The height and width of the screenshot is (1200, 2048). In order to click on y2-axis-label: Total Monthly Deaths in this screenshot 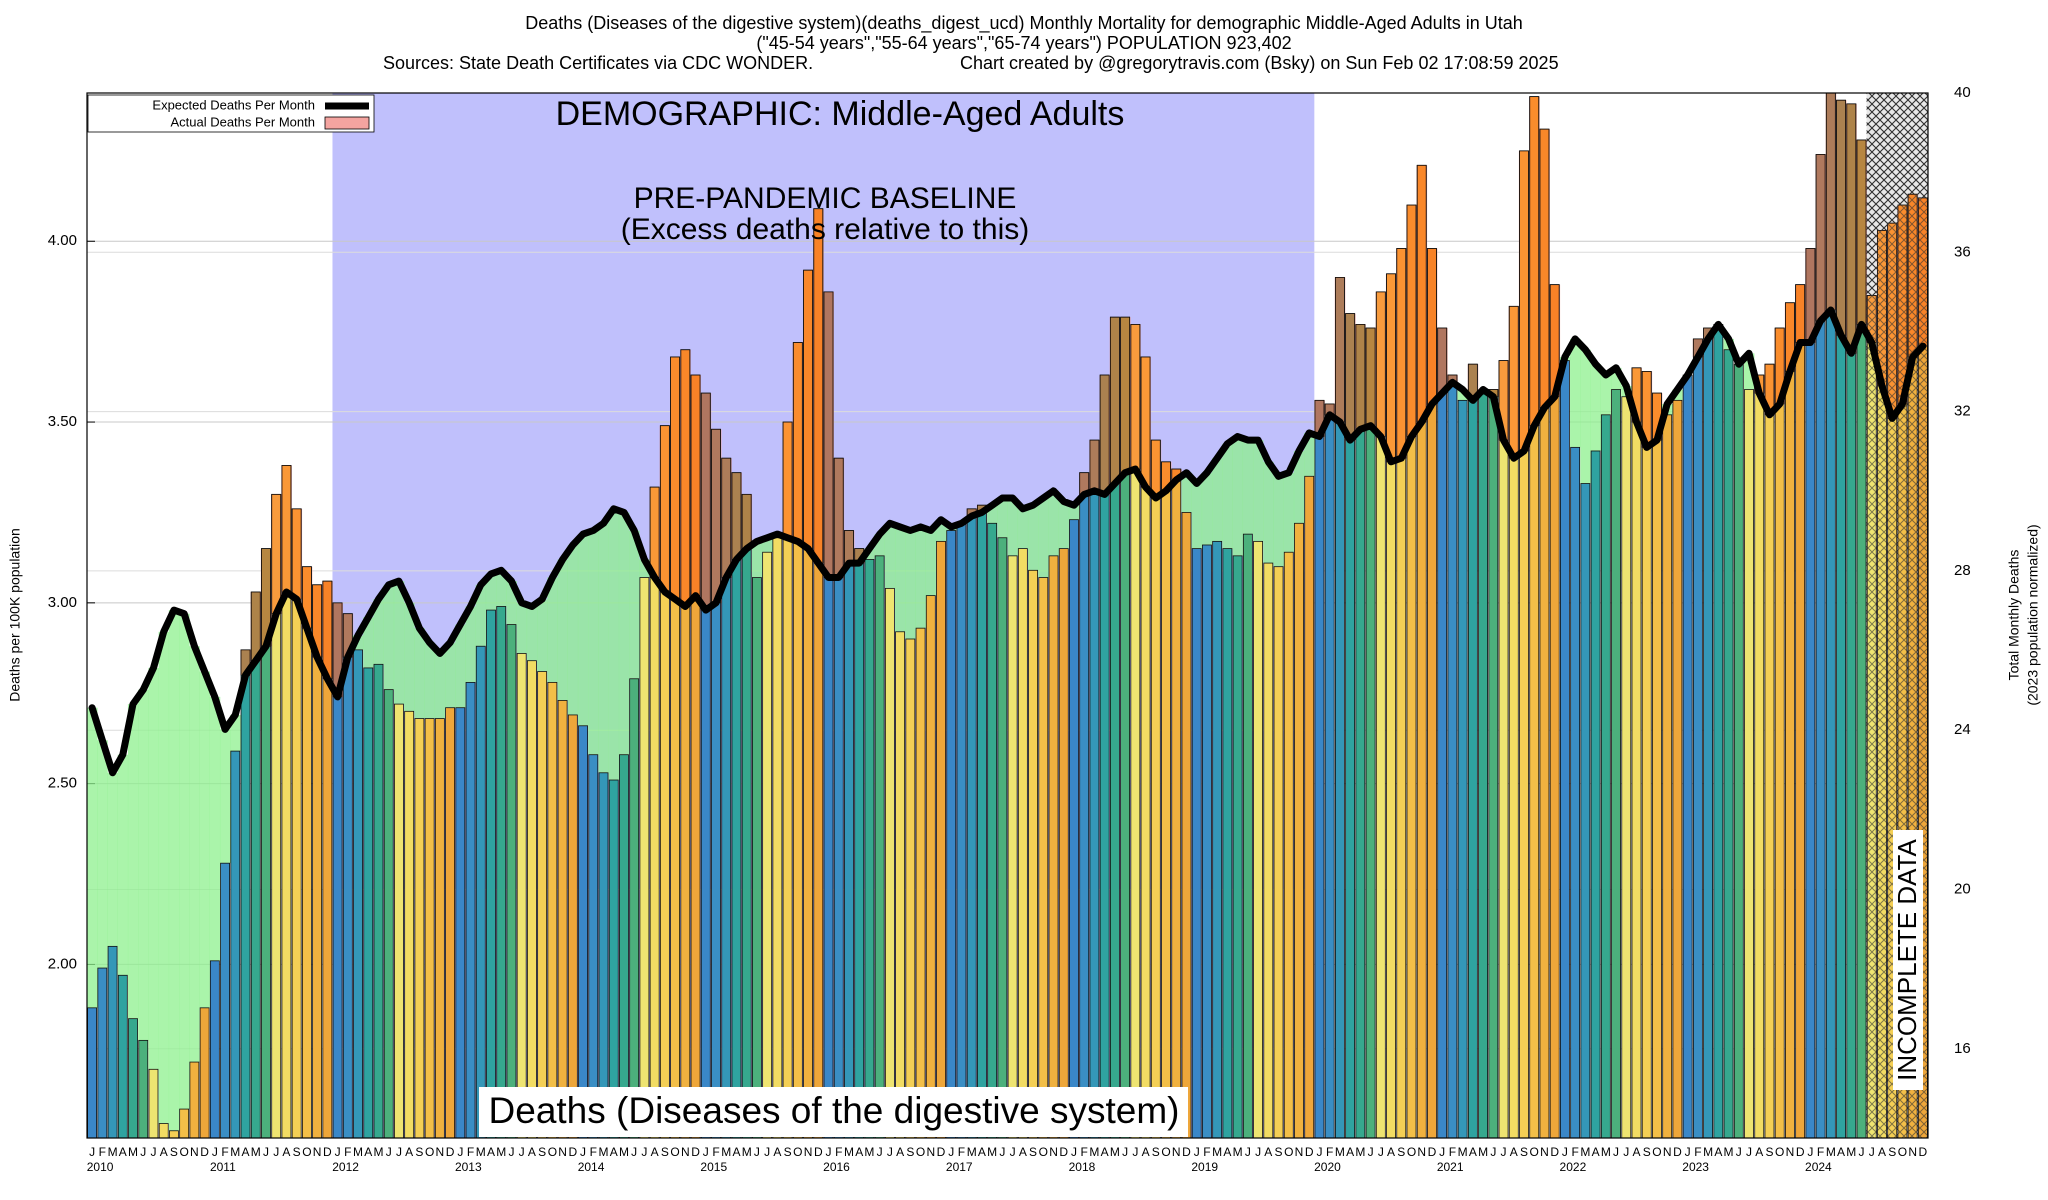, I will do `click(2014, 615)`.